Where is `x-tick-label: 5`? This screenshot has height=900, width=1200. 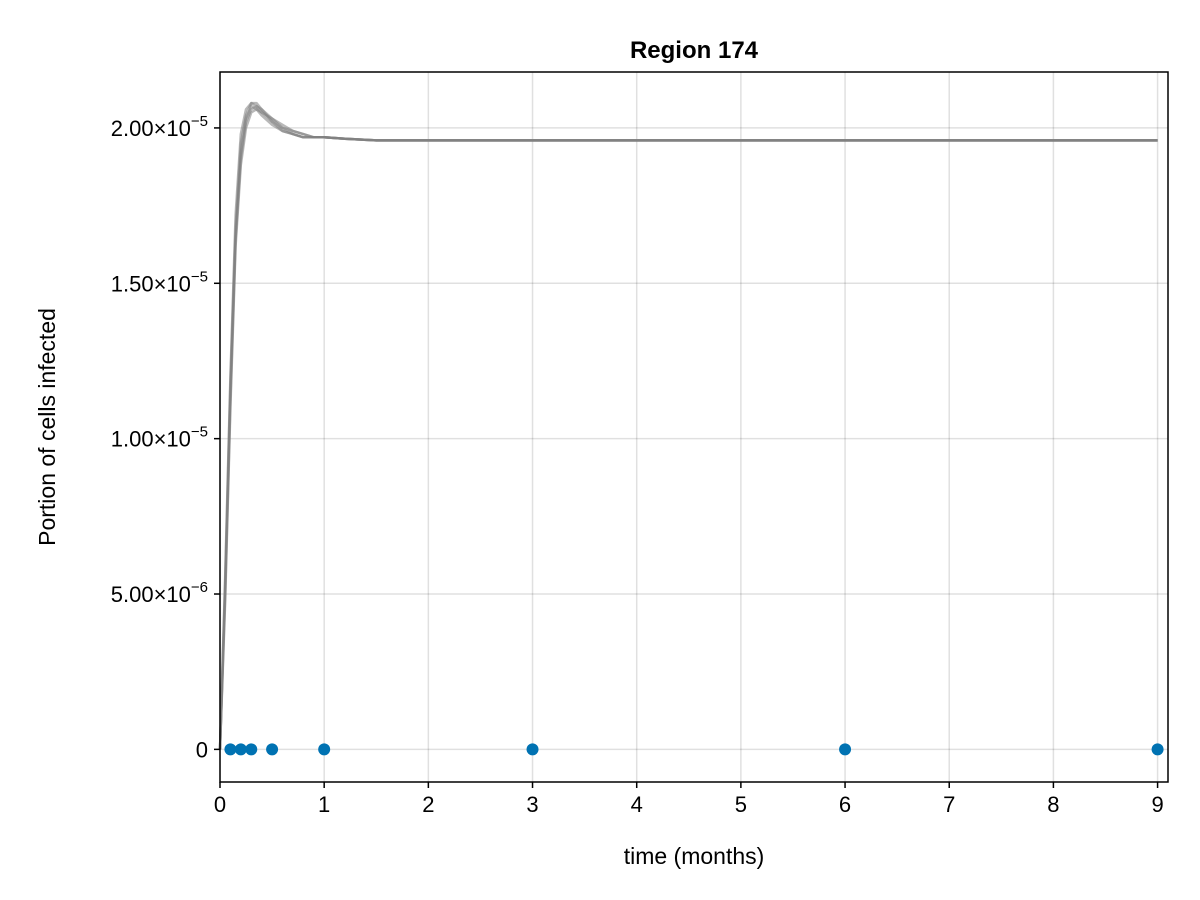 x-tick-label: 5 is located at coordinates (741, 804).